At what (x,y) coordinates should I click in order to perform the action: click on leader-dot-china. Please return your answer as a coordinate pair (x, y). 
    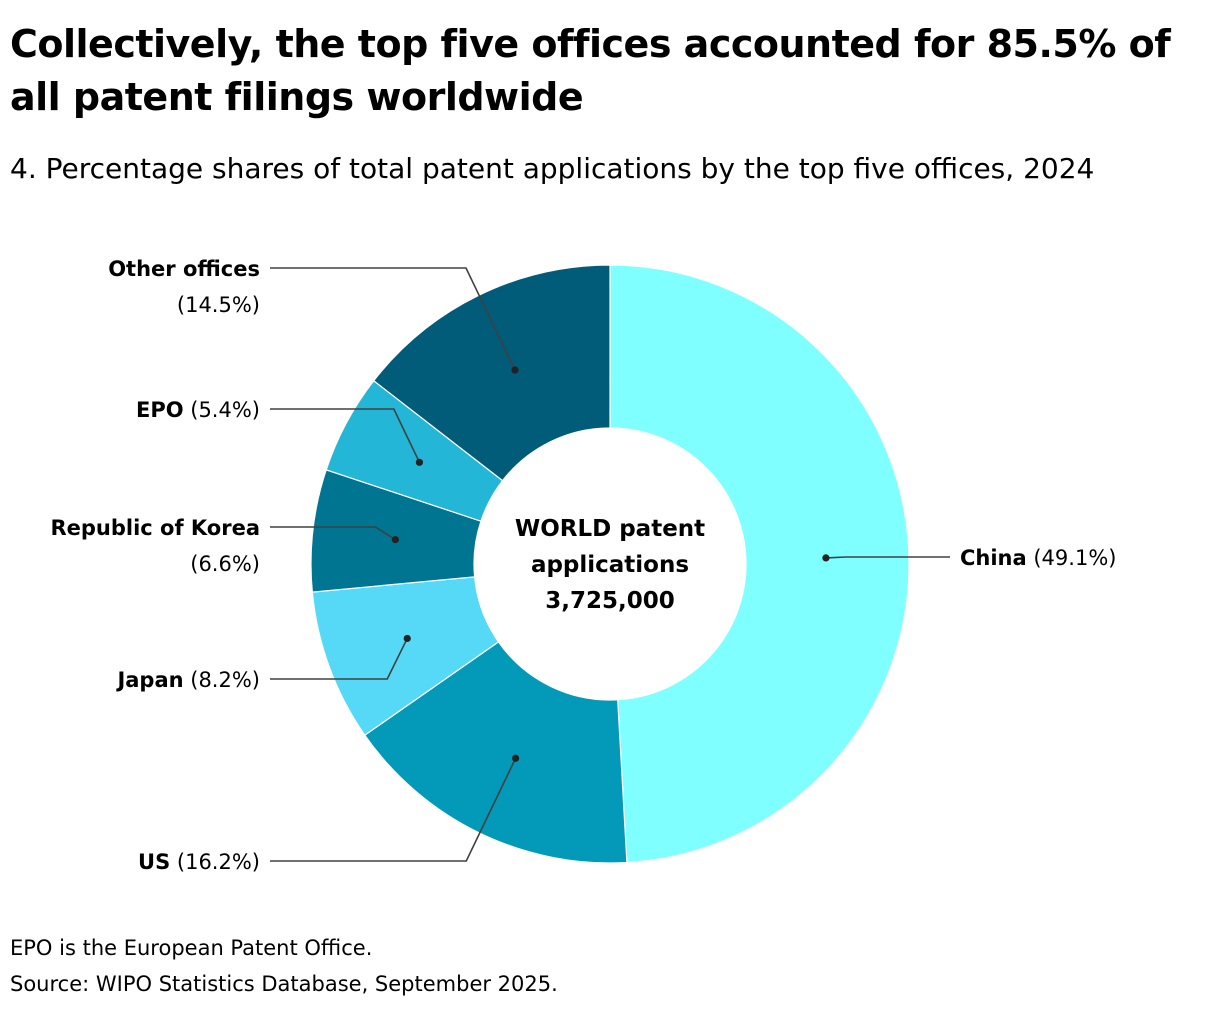
    Looking at the image, I should click on (826, 558).